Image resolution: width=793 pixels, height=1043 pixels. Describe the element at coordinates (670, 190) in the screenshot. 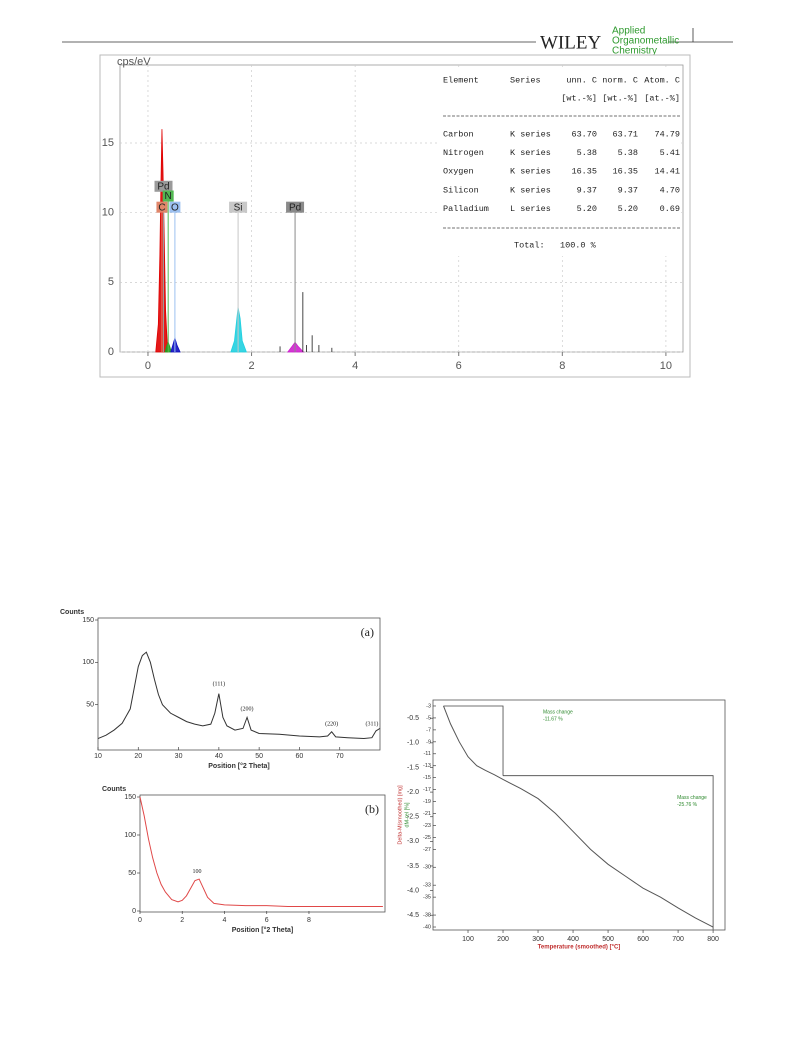

I see `table-cell: 4.70` at that location.